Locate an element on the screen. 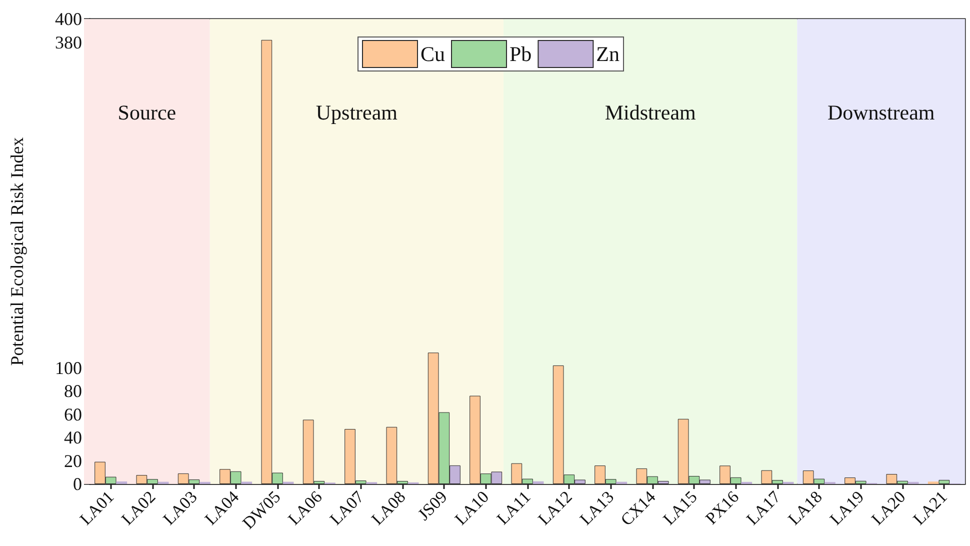  legend-label: Zn is located at coordinates (608, 54).